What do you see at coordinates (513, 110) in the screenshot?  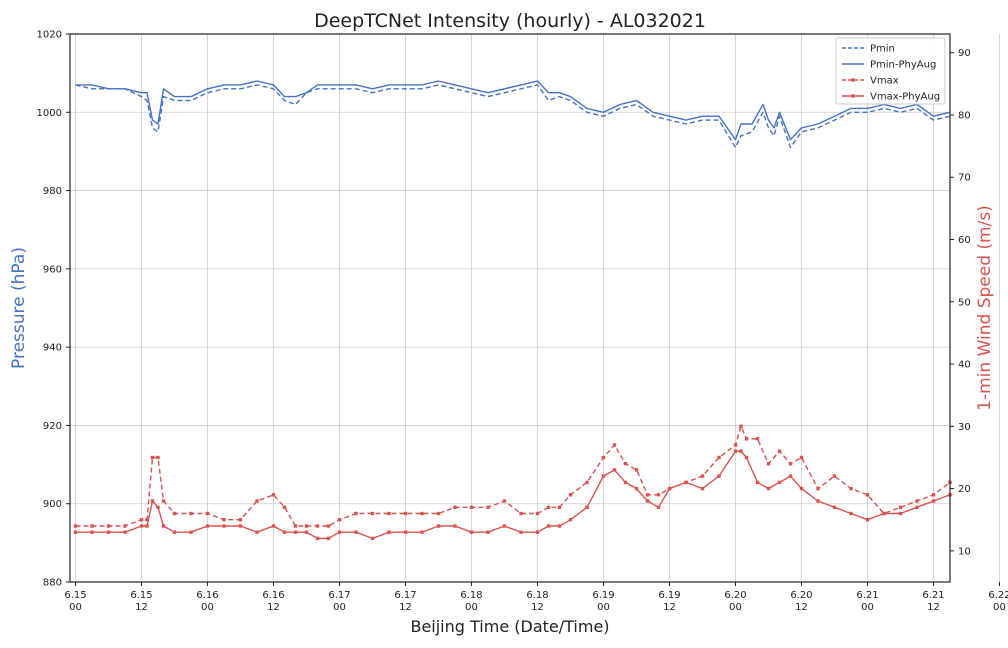 I see `series-line-pmin-phyaug` at bounding box center [513, 110].